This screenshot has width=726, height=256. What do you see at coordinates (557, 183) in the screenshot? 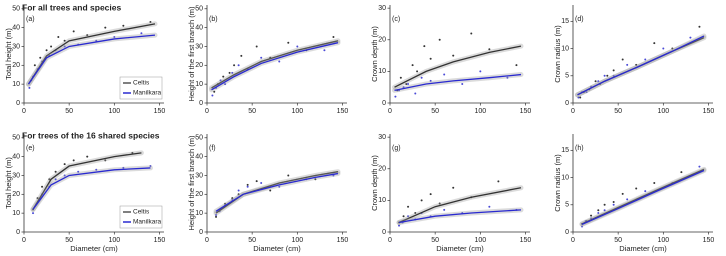
I see `y-axis-label: Crown radius (m)` at bounding box center [557, 183].